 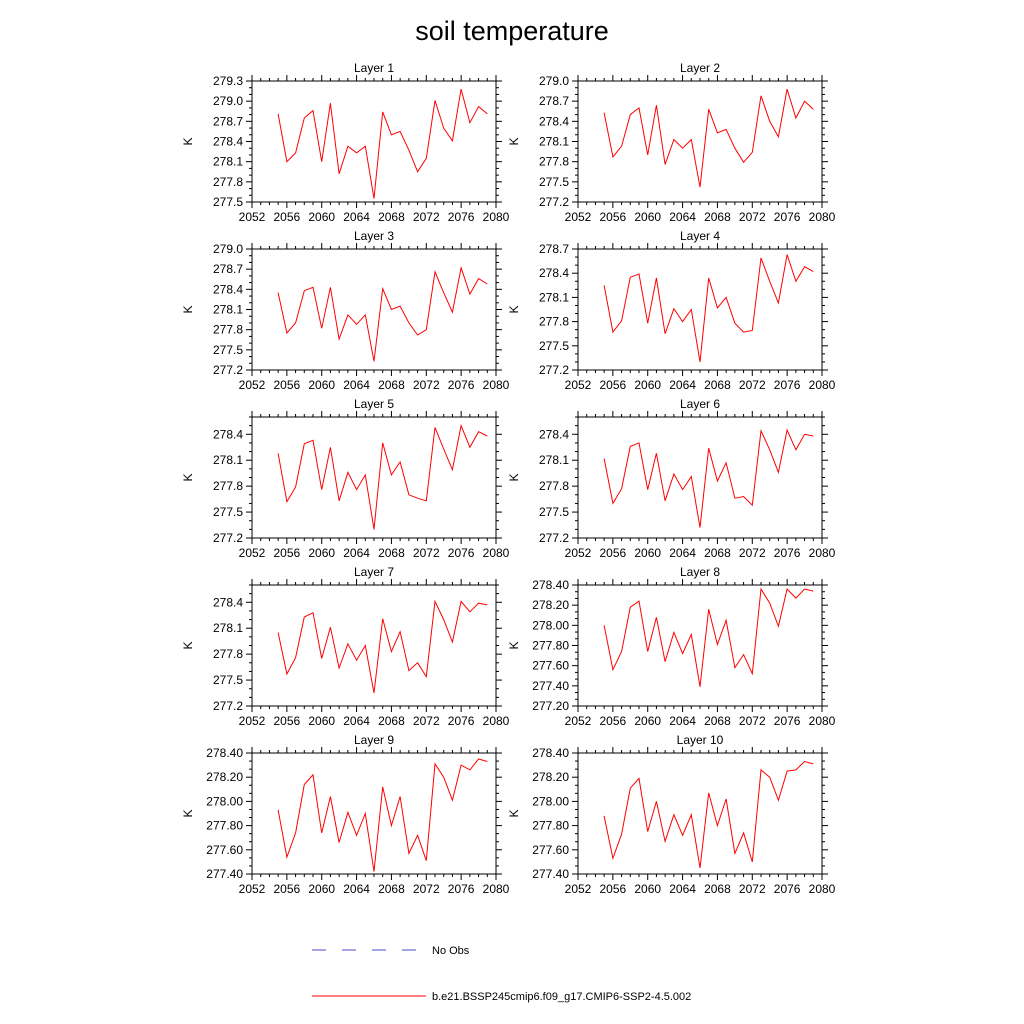 I want to click on panel-title: Layer 10, so click(x=700, y=740).